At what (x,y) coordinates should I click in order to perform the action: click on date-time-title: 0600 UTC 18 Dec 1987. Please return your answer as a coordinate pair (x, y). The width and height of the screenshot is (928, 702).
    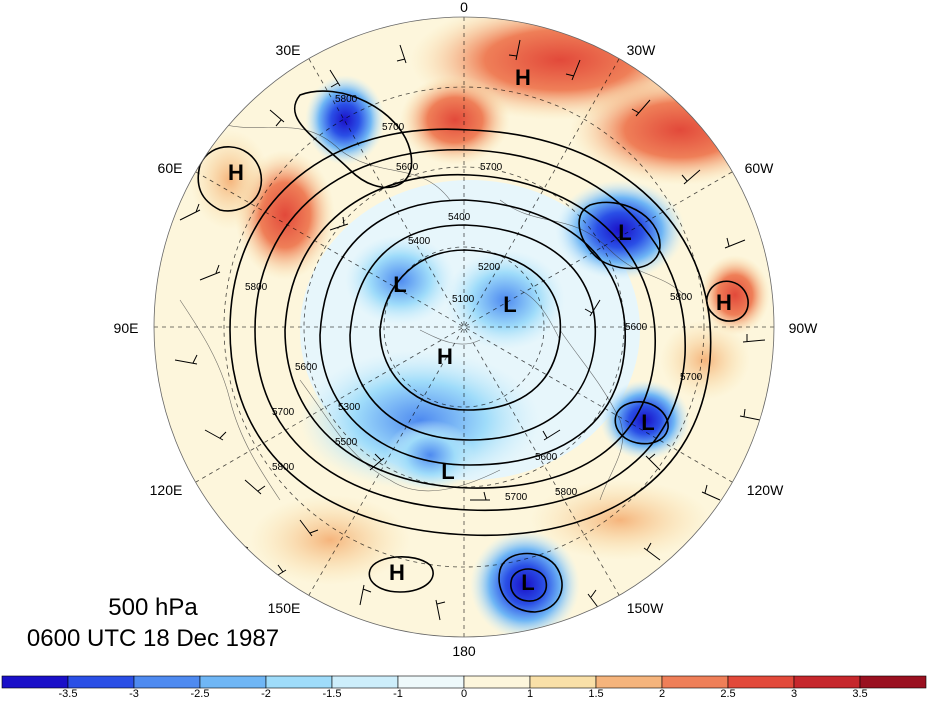
    Looking at the image, I should click on (153, 638).